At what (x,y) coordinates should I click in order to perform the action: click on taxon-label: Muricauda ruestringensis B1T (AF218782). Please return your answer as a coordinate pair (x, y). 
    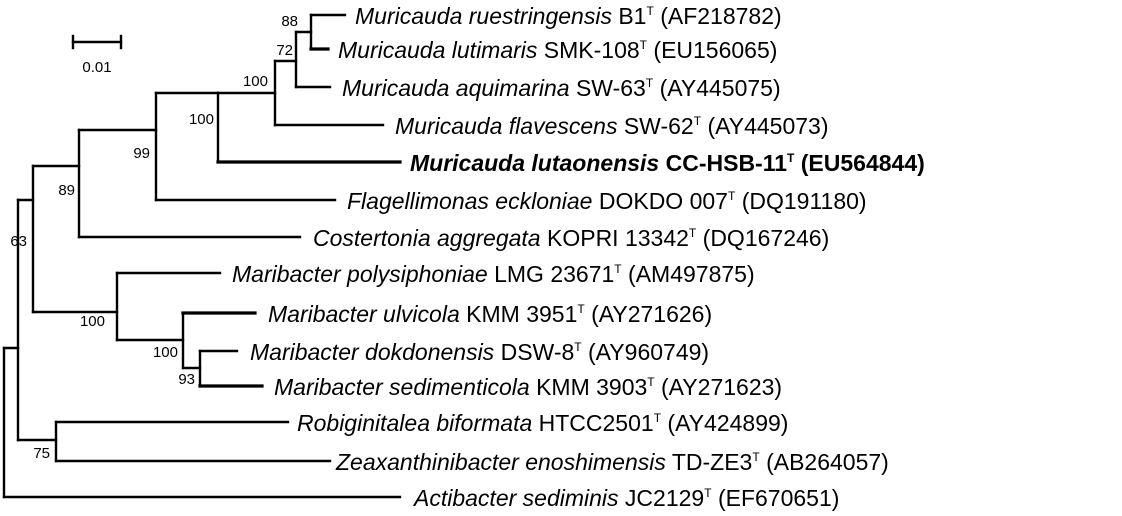
    Looking at the image, I should click on (568, 16).